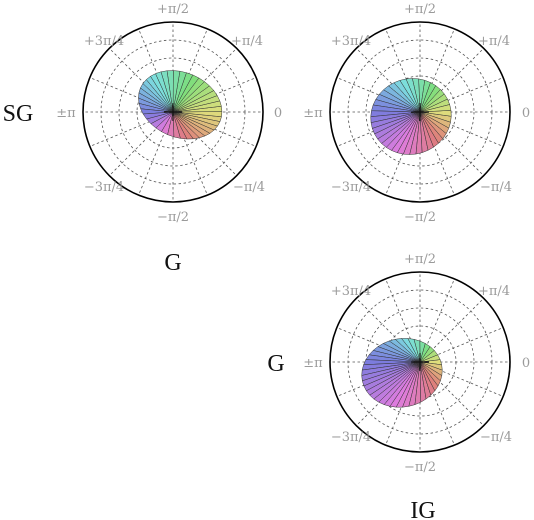 This screenshot has width=534, height=520. Describe the element at coordinates (422, 509) in the screenshot. I see `column-label-ig: IG` at that location.